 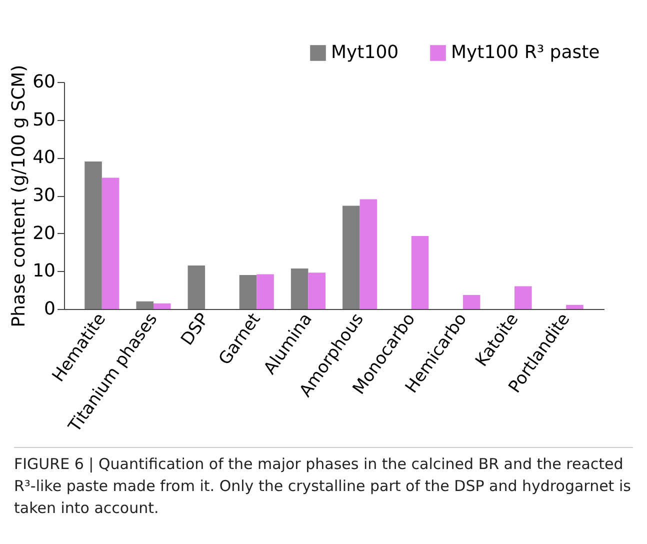 What do you see at coordinates (19, 196) in the screenshot?
I see `y-axis-title: Phase content (g/100 g SCM)` at bounding box center [19, 196].